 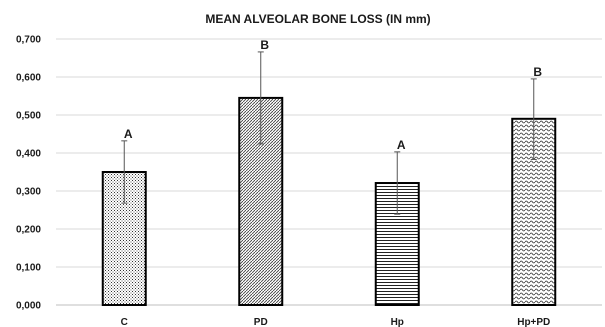 What do you see at coordinates (28, 40) in the screenshot?
I see `y-tick-label: 0,700` at bounding box center [28, 40].